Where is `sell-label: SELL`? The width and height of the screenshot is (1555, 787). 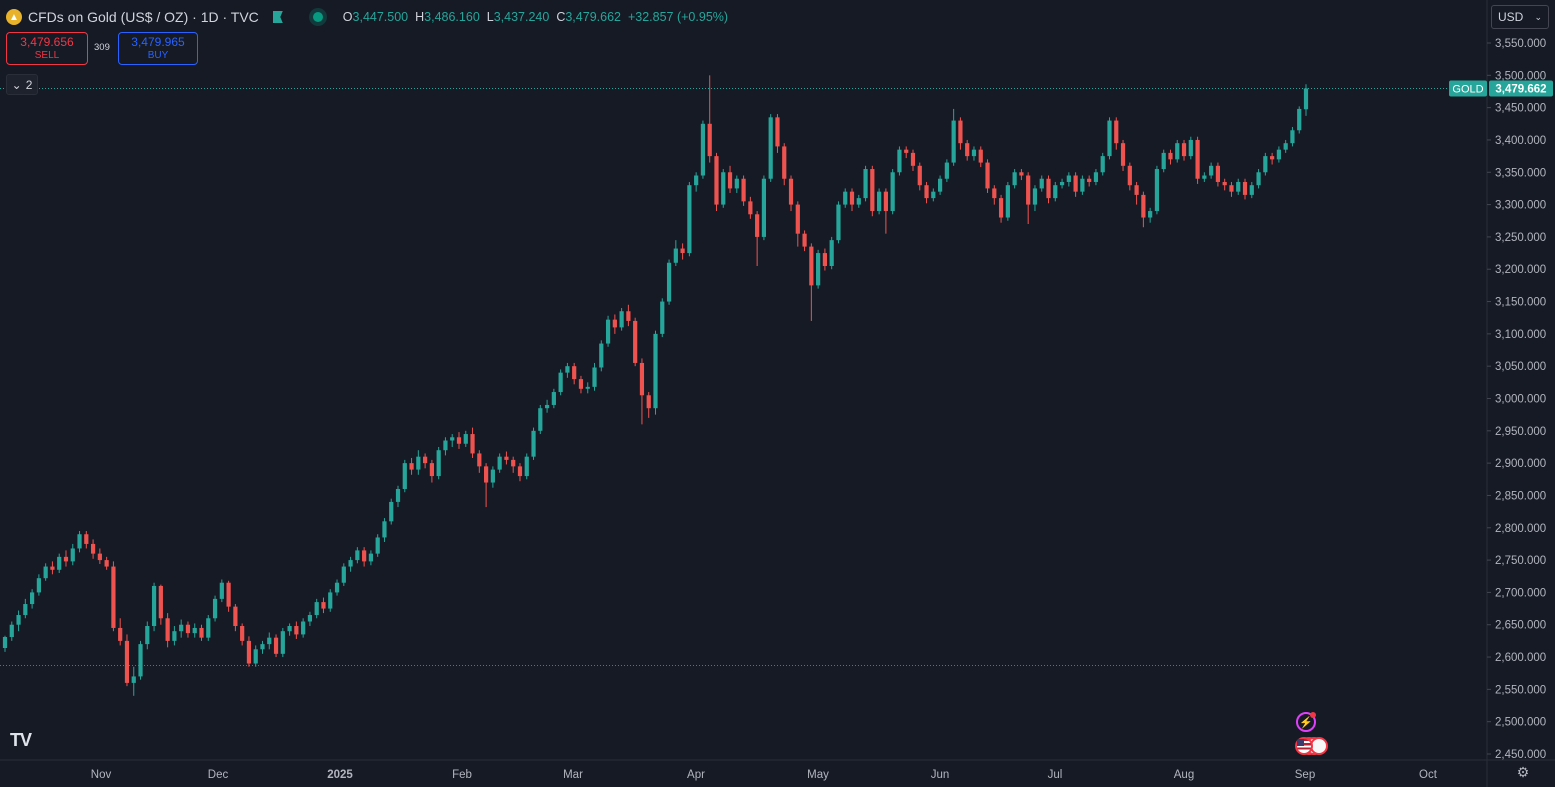
sell-label: SELL is located at coordinates (47, 55).